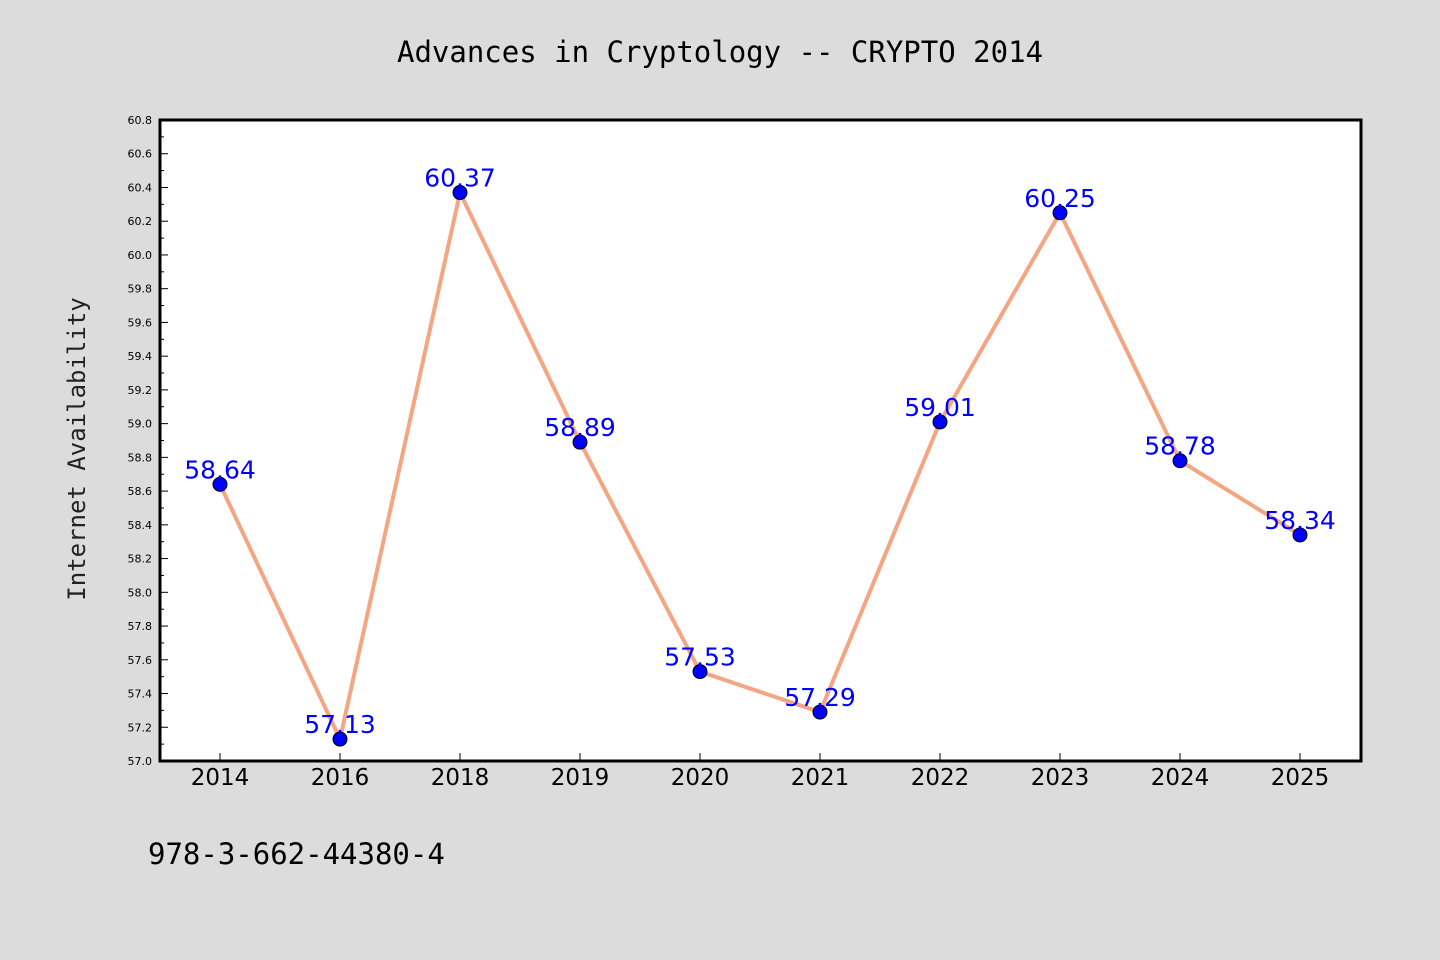 The height and width of the screenshot is (960, 1440). What do you see at coordinates (140, 424) in the screenshot?
I see `y-tick-label: 59.0` at bounding box center [140, 424].